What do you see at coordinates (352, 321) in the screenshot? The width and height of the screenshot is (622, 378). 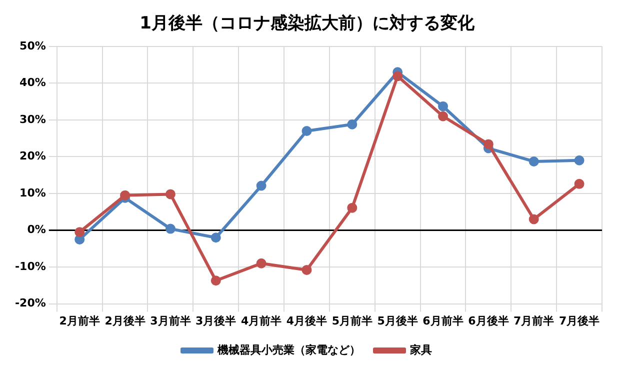 I see `x-tick-label: 5月前半` at bounding box center [352, 321].